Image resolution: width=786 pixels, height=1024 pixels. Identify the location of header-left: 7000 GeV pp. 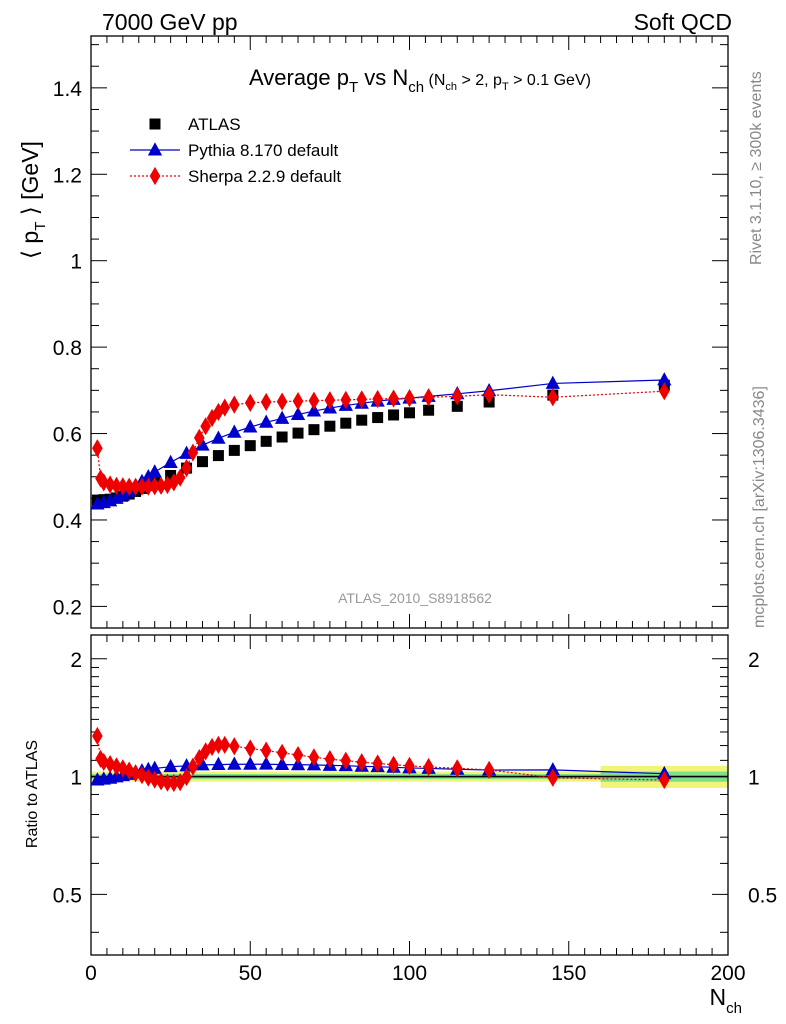
(170, 22).